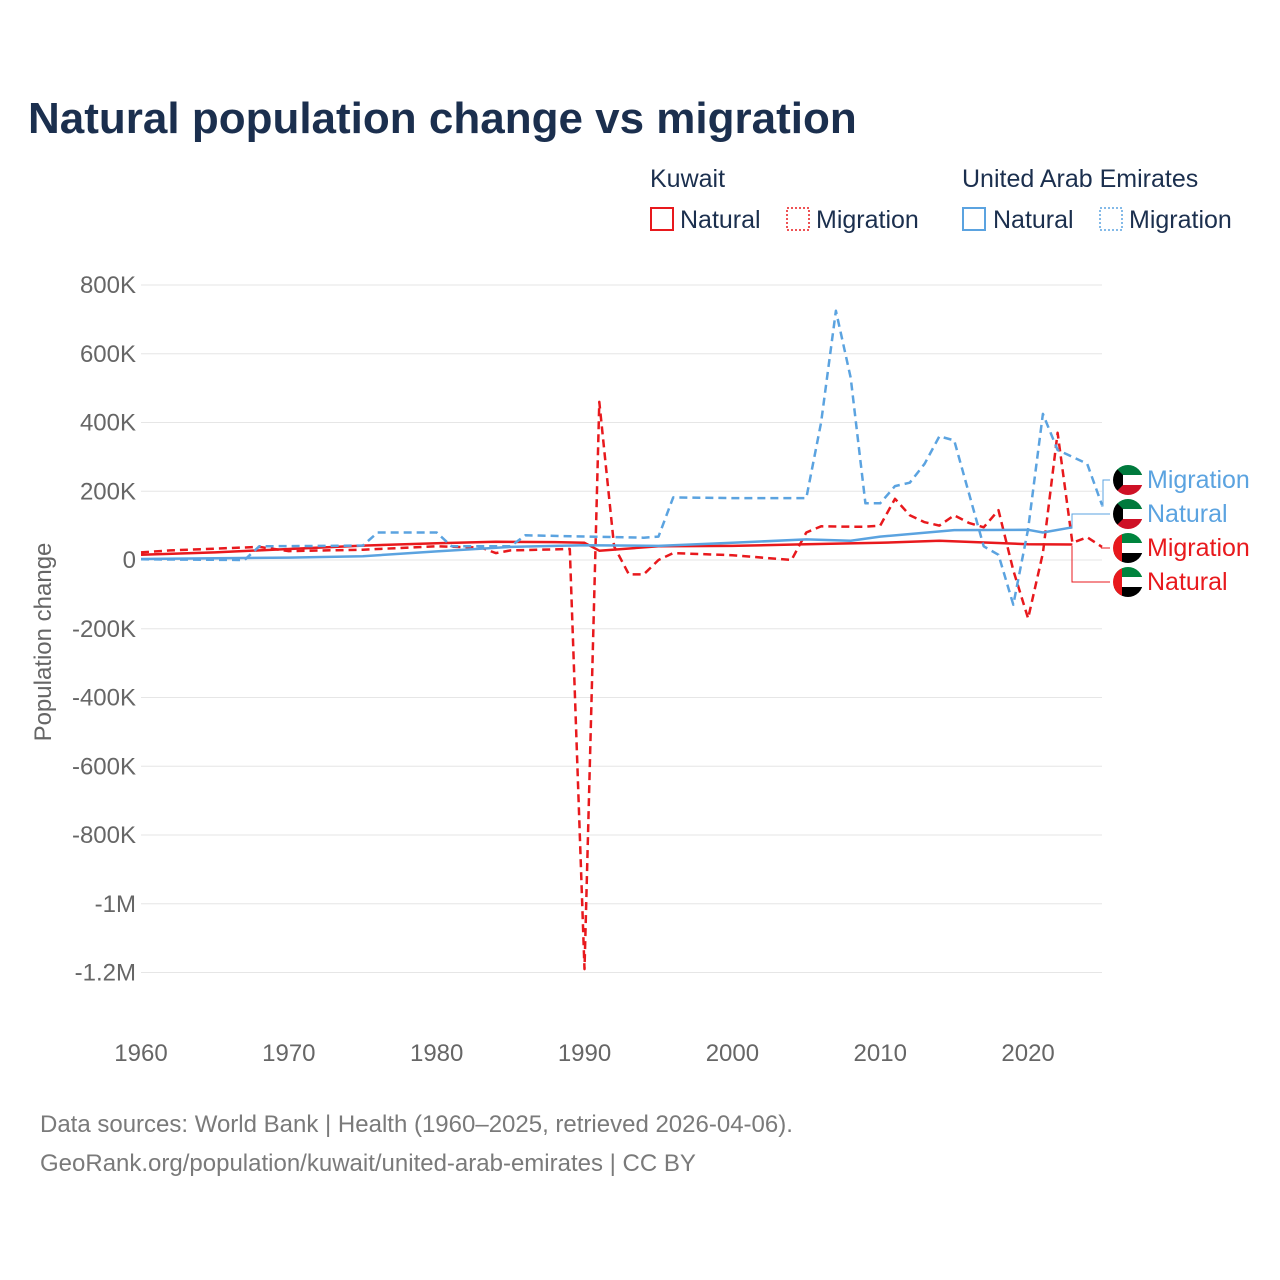 This screenshot has width=1280, height=1280. I want to click on x-tick-label: 2000, so click(732, 1053).